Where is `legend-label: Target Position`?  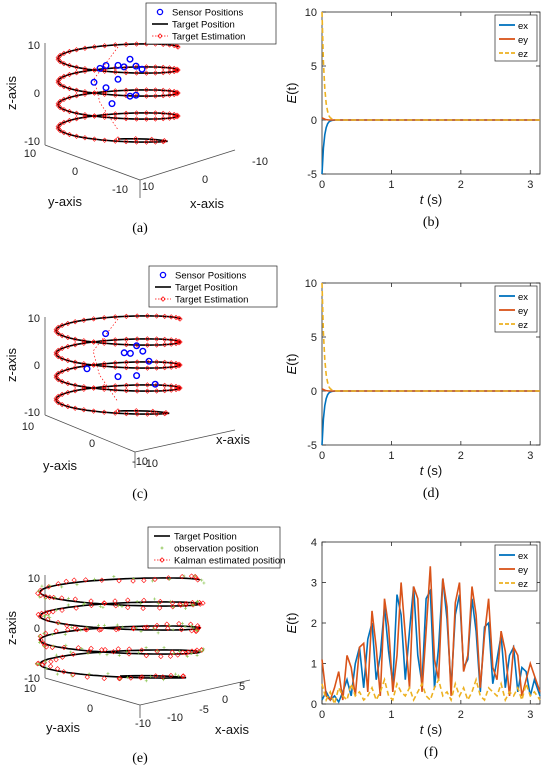 legend-label: Target Position is located at coordinates (205, 537).